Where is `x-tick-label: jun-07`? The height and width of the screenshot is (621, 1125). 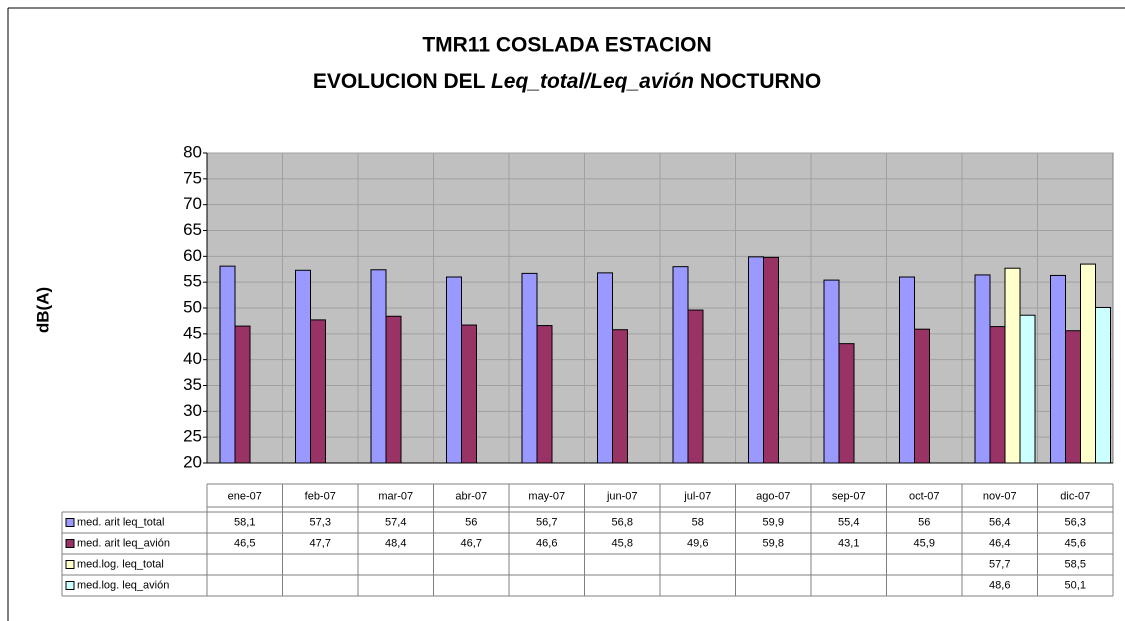
x-tick-label: jun-07 is located at coordinates (622, 496).